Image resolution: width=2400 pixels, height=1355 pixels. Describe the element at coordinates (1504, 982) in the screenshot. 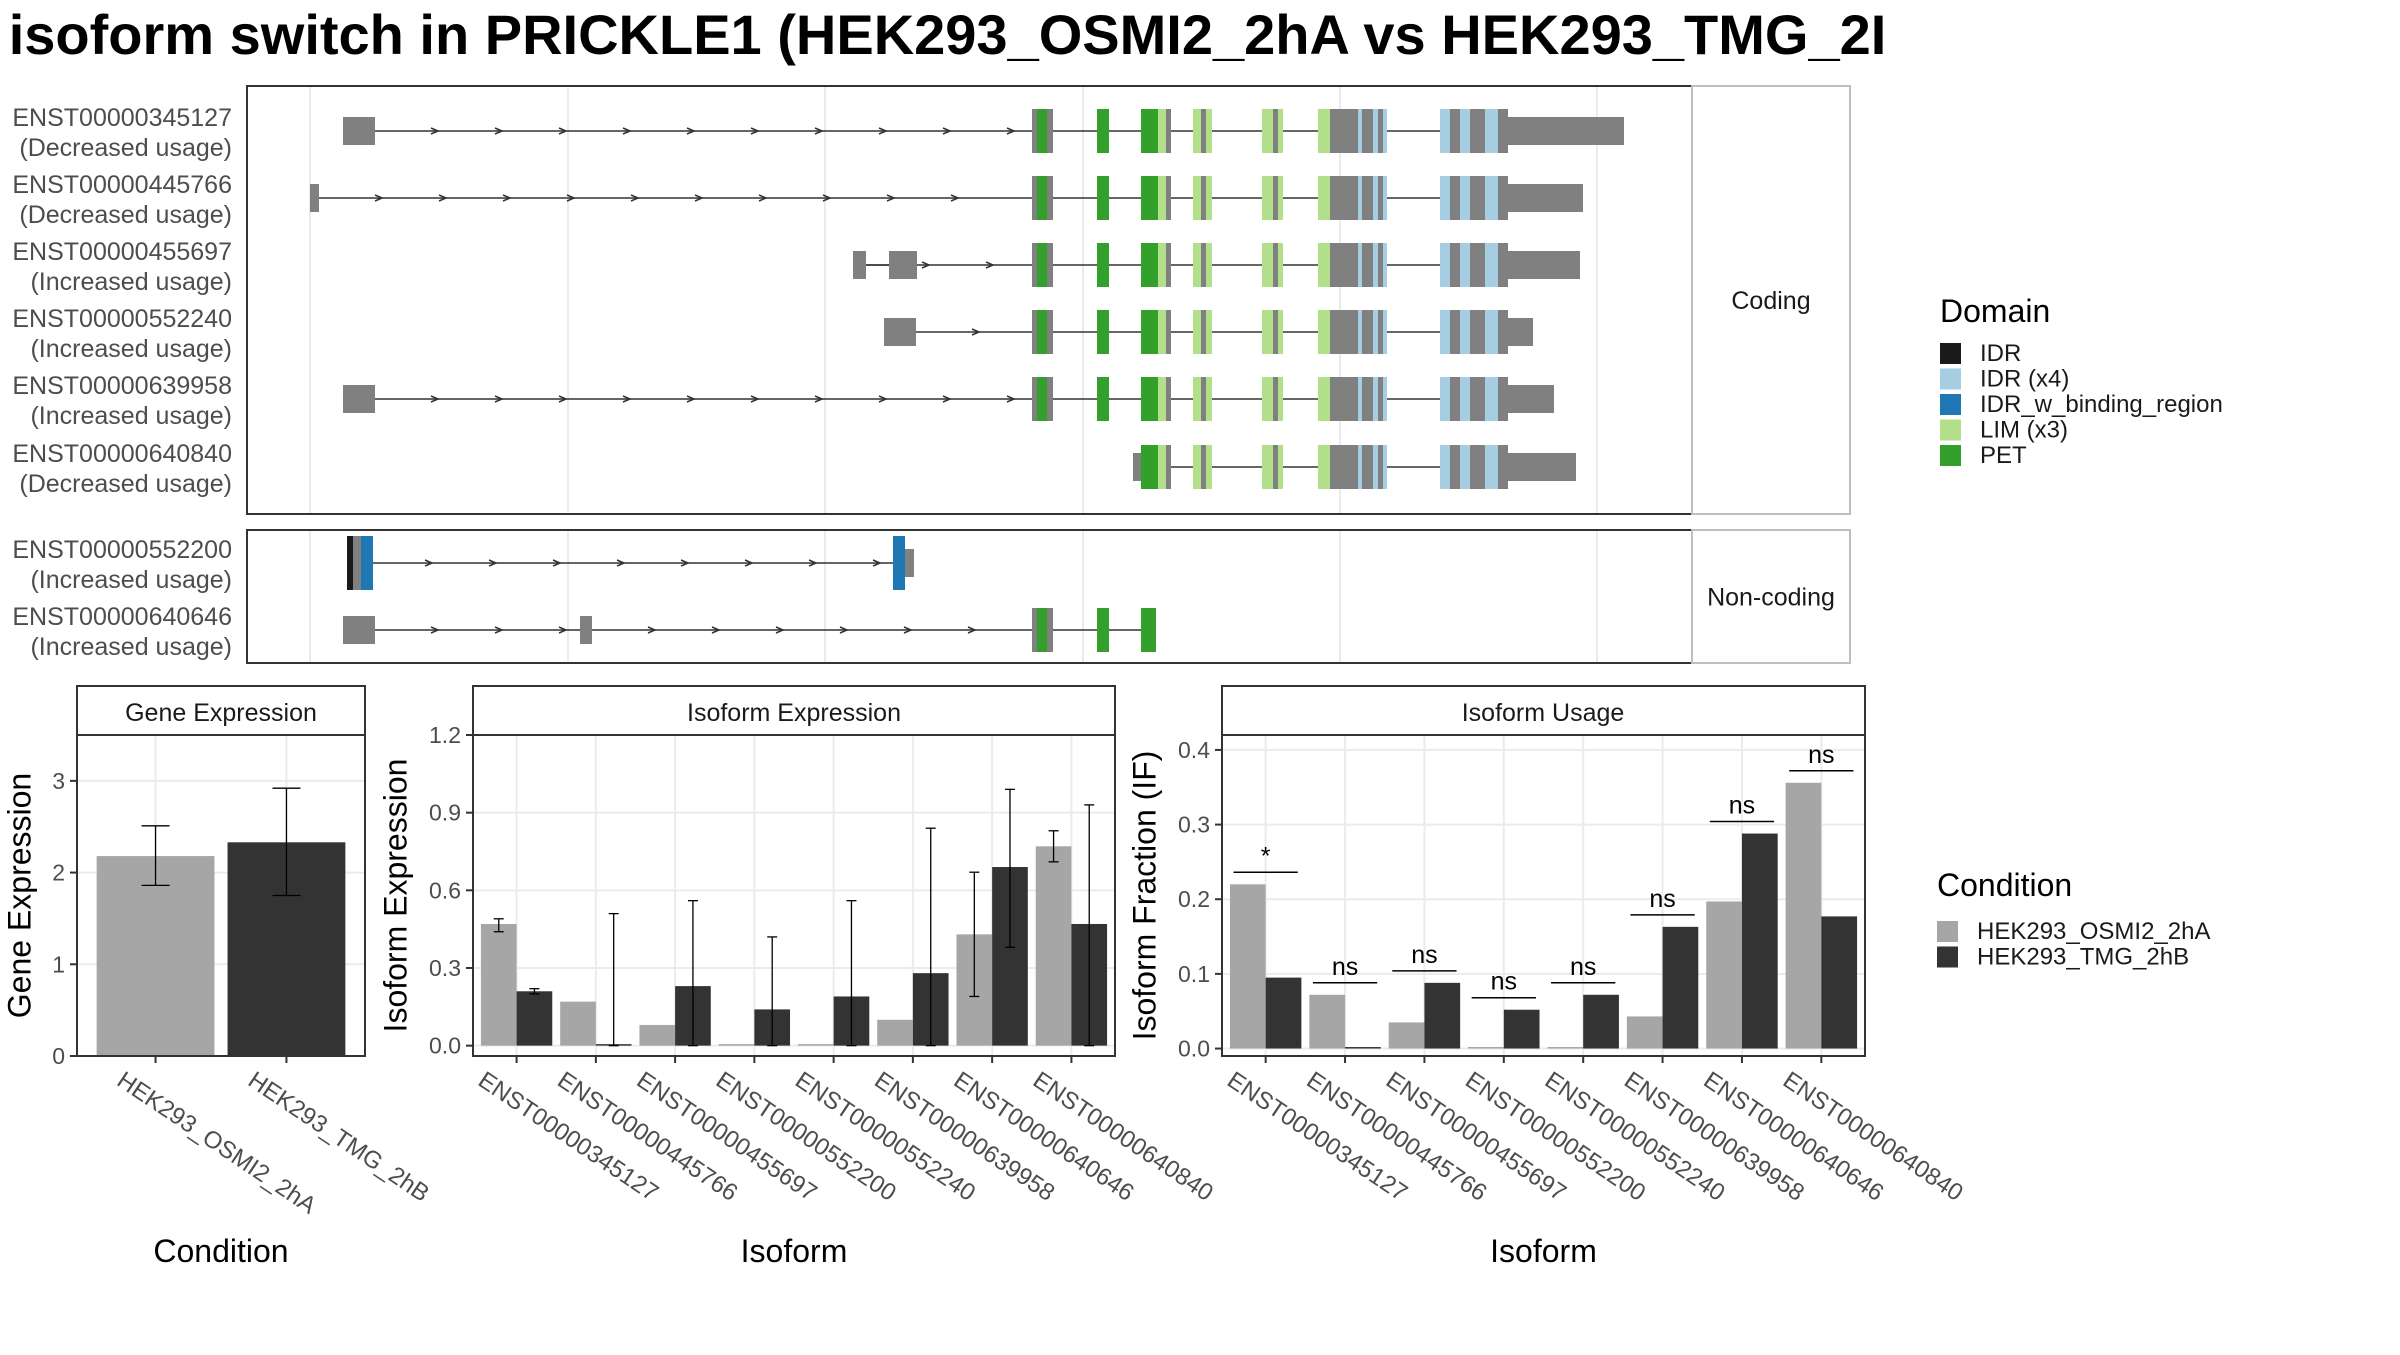

I see `isoform-usage-significance-label: ns` at that location.